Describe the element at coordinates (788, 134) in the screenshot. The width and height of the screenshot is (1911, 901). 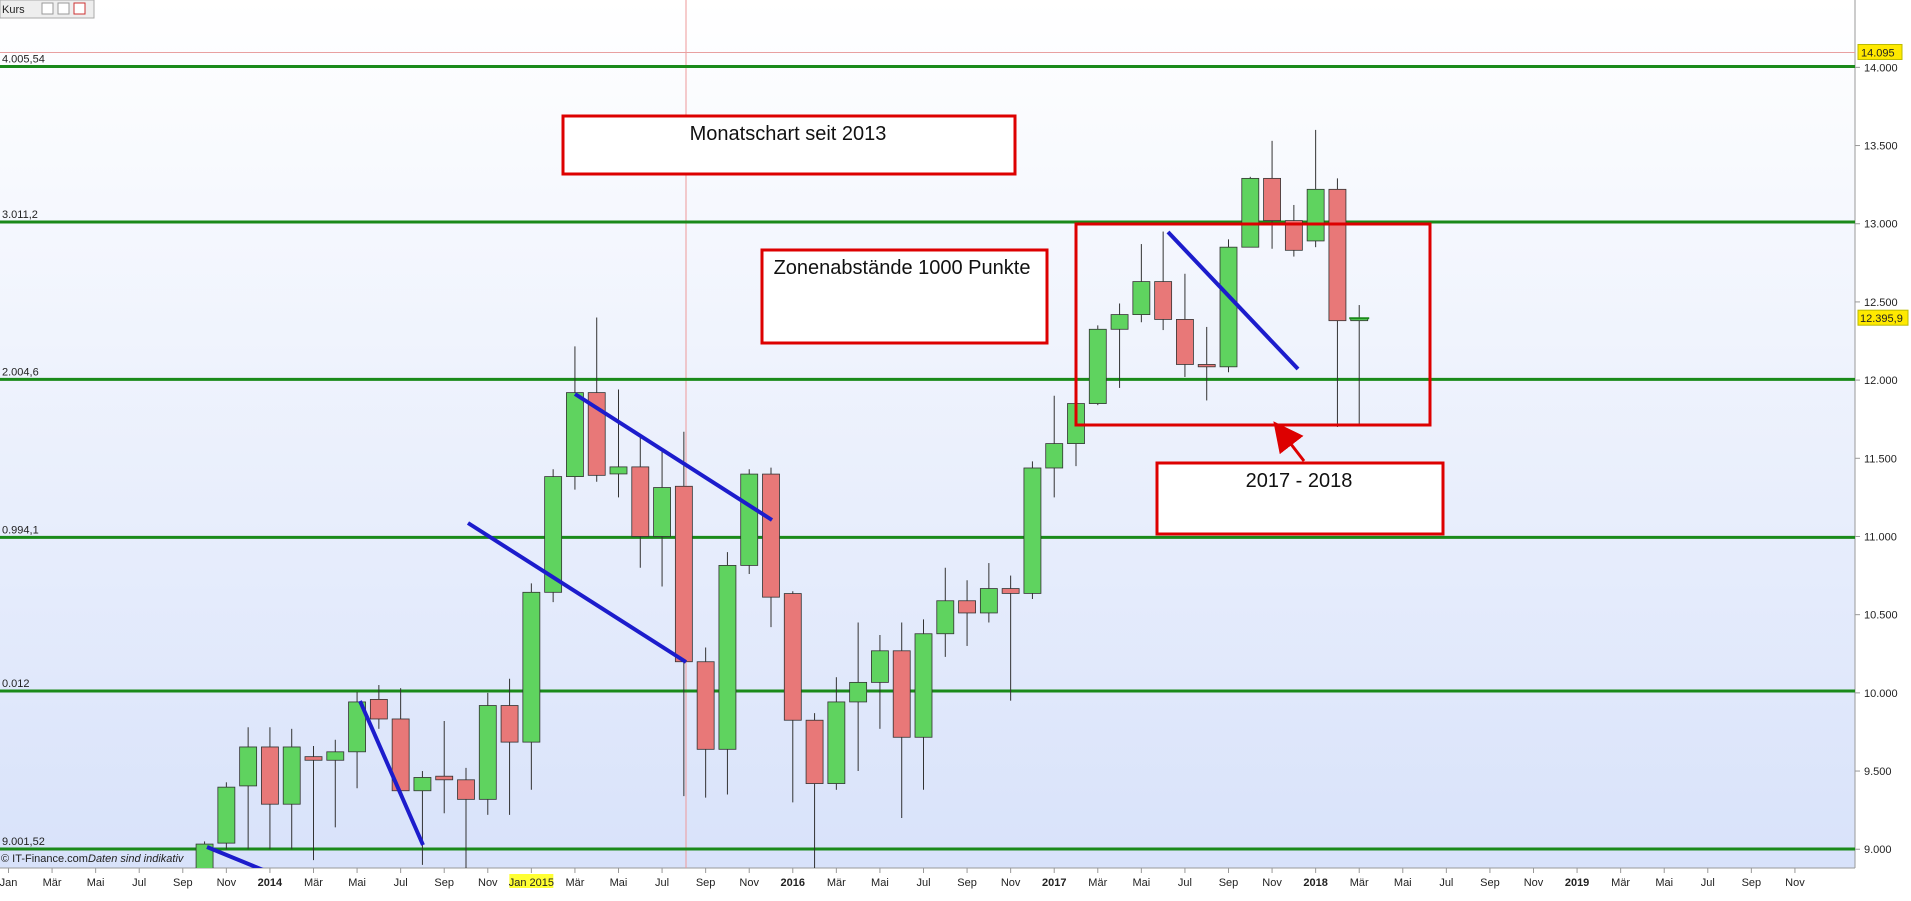
I see `annotation: Monatschart seit 2013` at that location.